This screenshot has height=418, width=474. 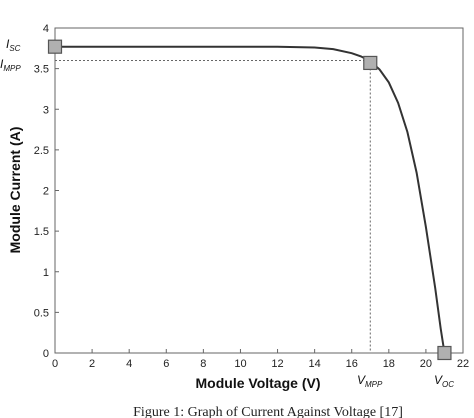 What do you see at coordinates (463, 364) in the screenshot?
I see `x-tick-label: 22` at bounding box center [463, 364].